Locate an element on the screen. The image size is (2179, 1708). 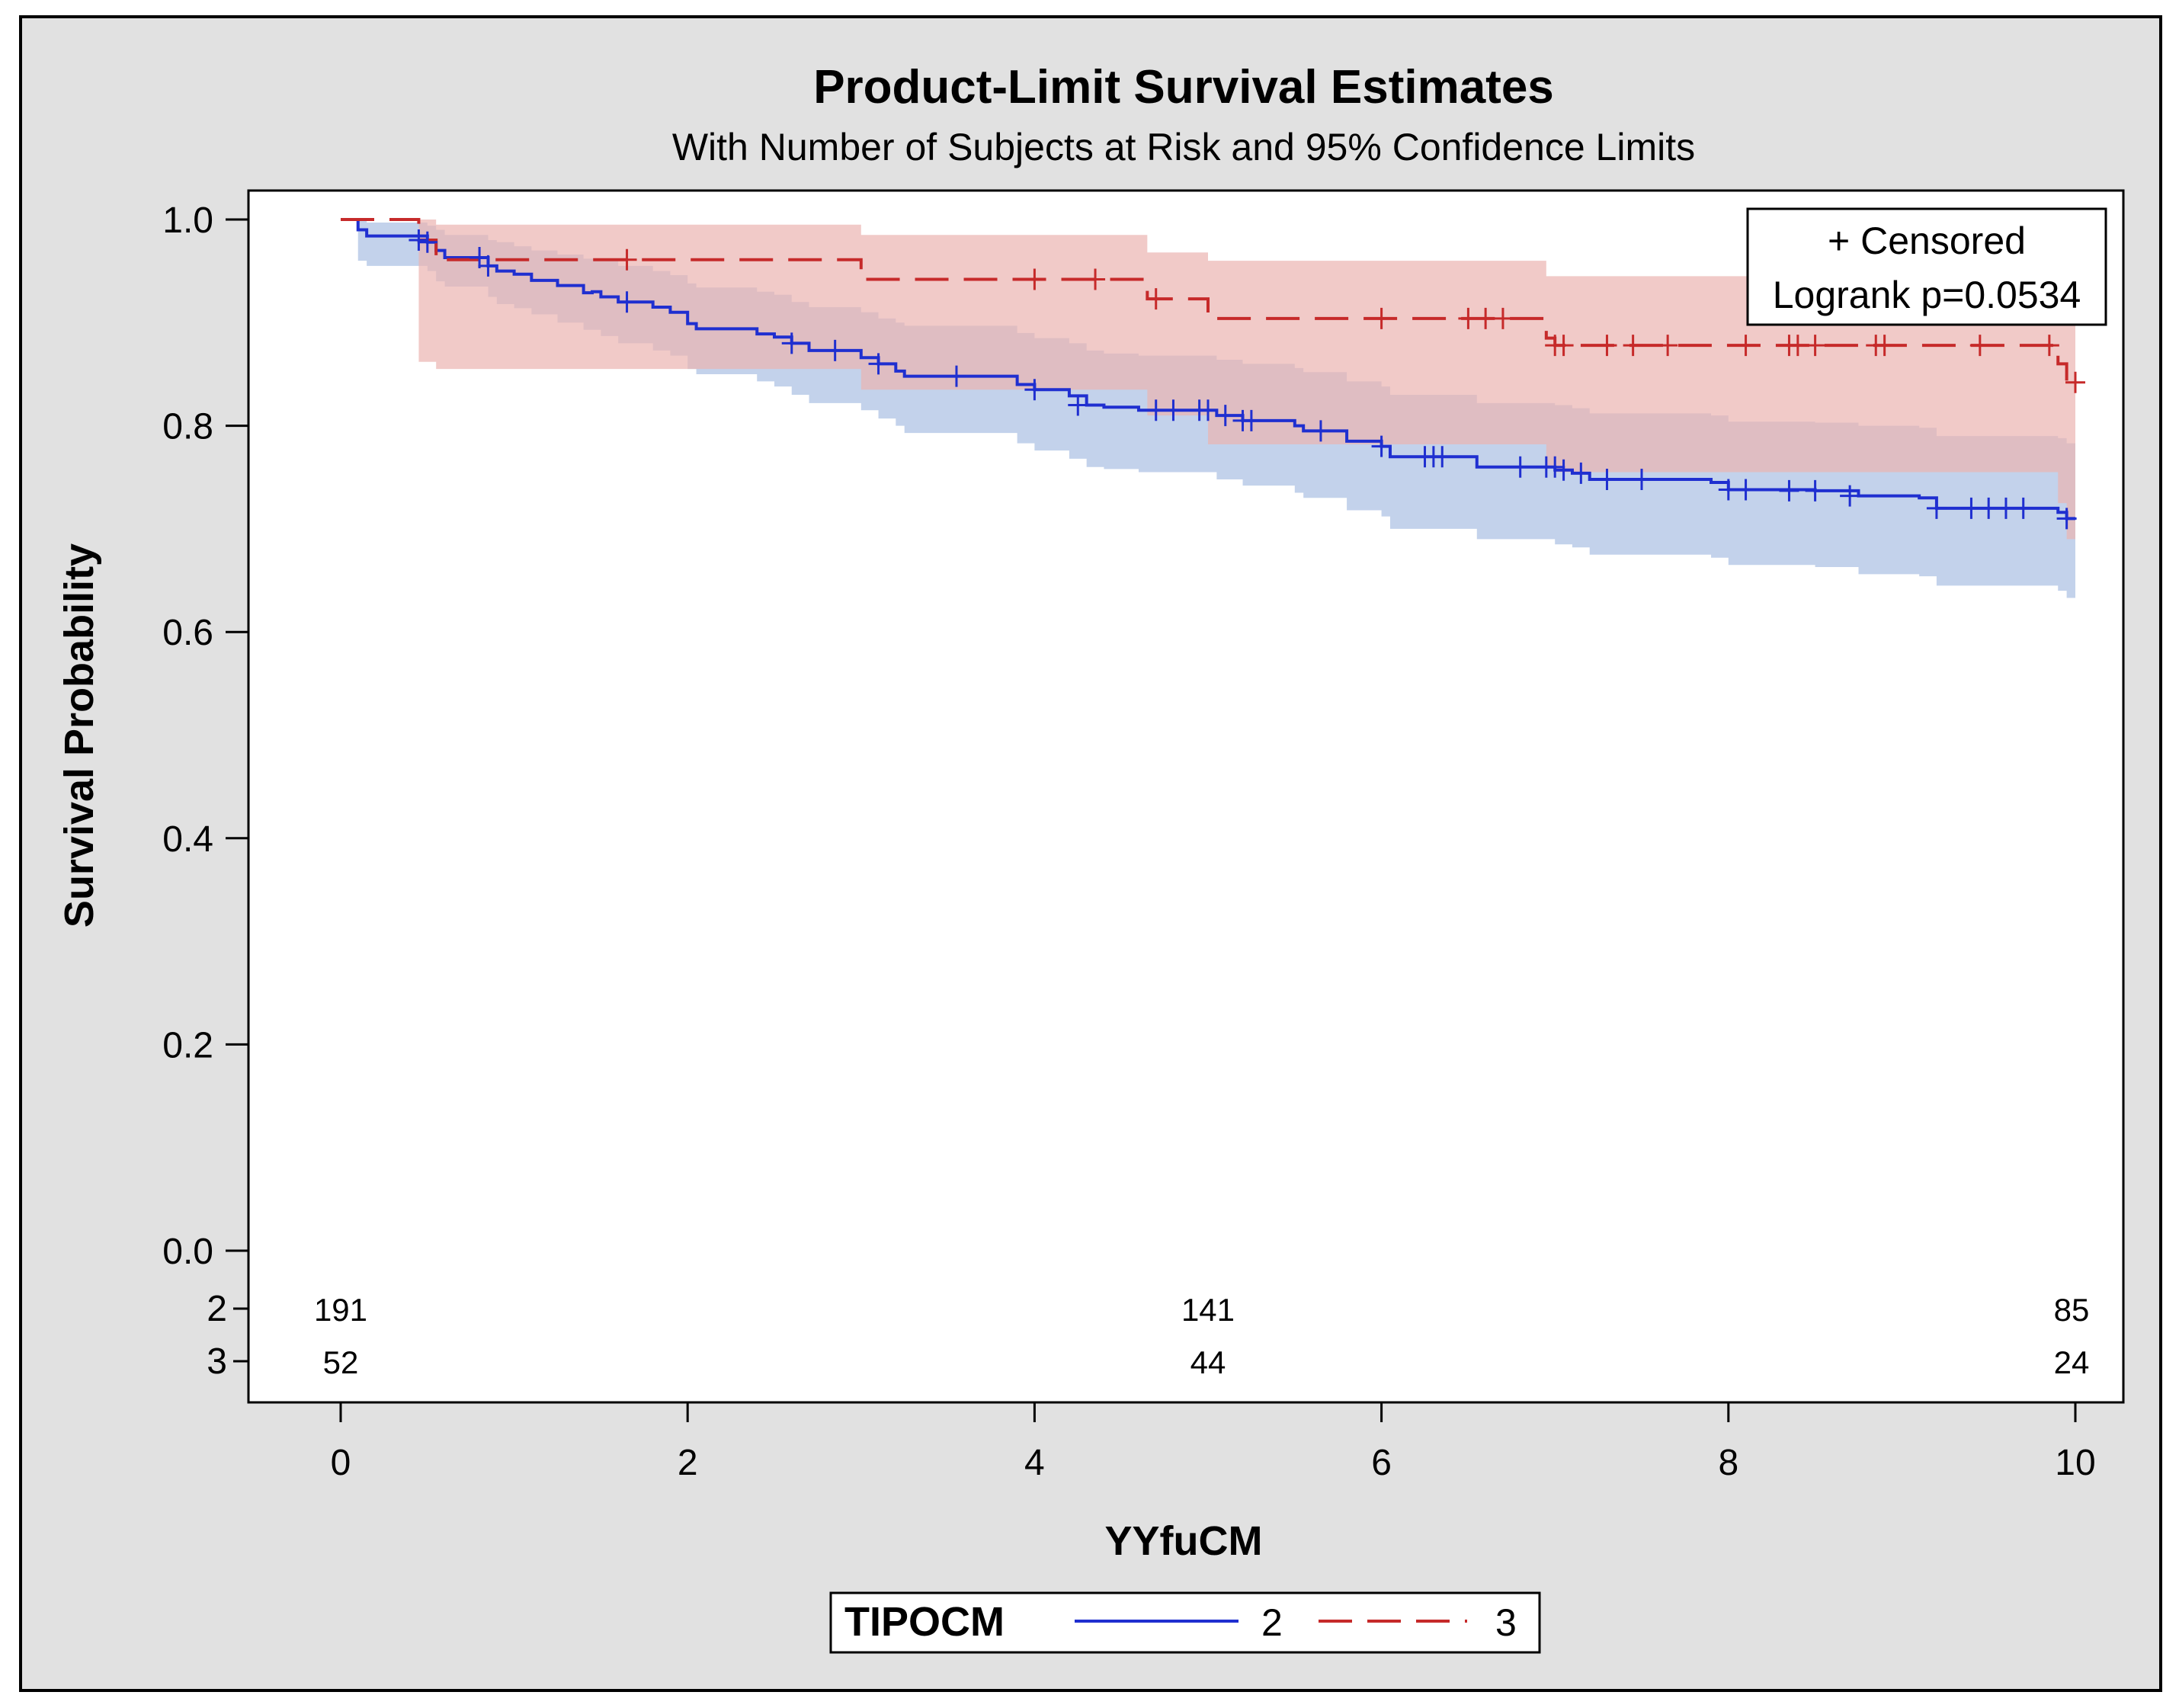
at-risk-group-label: 3 is located at coordinates (217, 1361).